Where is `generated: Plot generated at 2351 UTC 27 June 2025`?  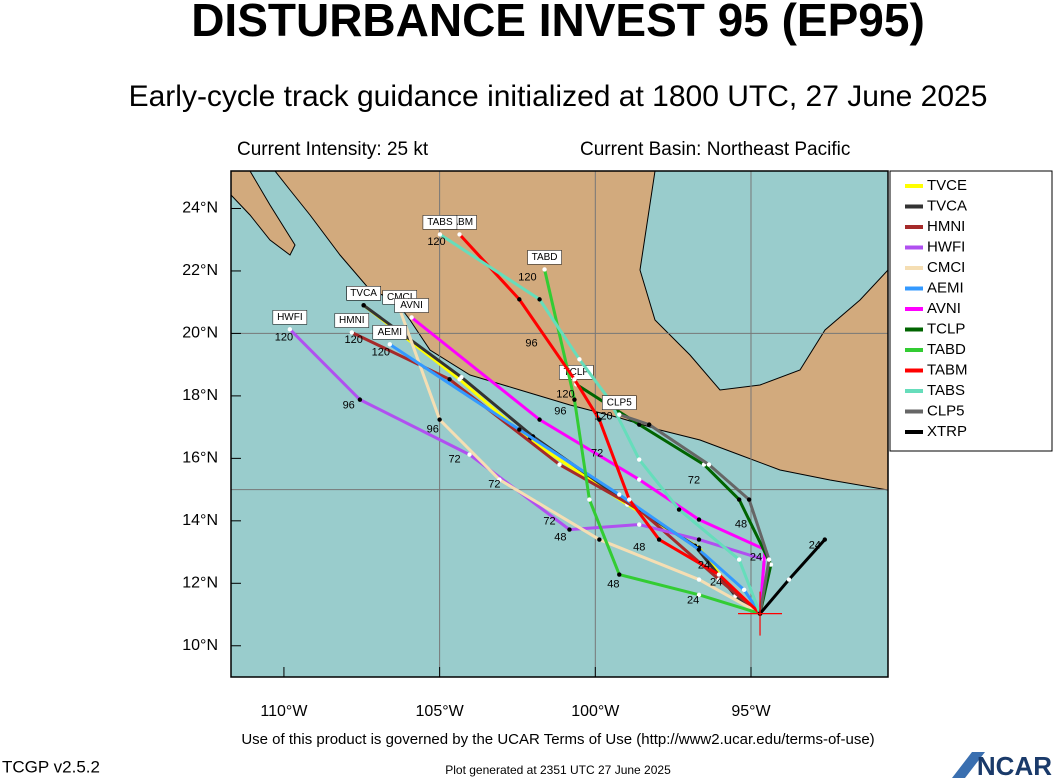
generated: Plot generated at 2351 UTC 27 June 2025 is located at coordinates (558, 770).